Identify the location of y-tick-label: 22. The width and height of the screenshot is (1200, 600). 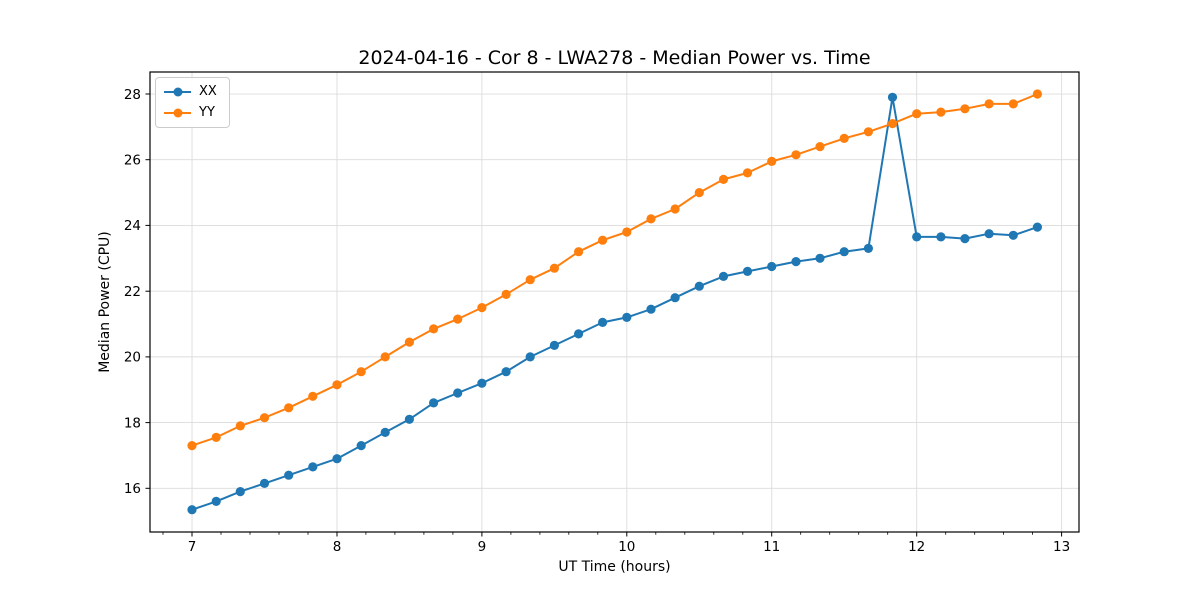
(132, 292).